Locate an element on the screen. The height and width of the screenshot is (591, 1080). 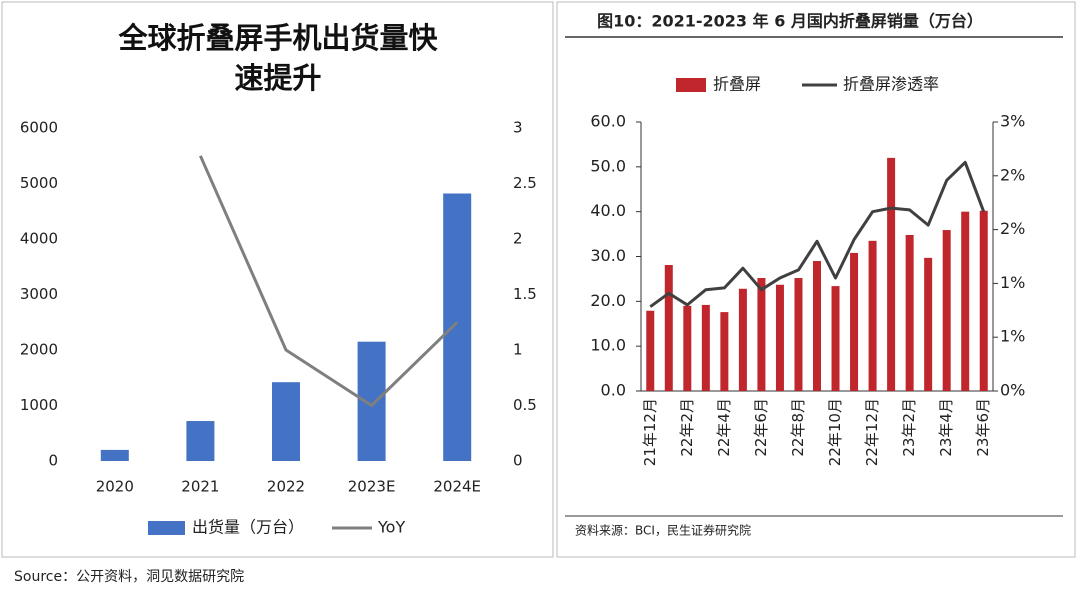
x-tick-label: 2023E is located at coordinates (372, 487).